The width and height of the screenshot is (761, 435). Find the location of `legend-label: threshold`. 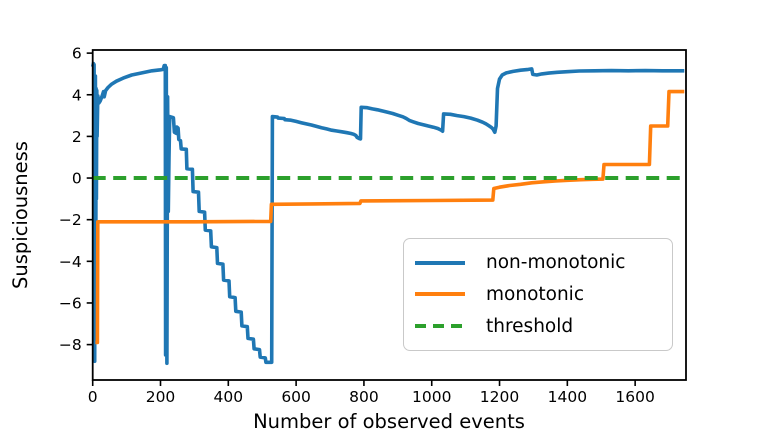

legend-label: threshold is located at coordinates (530, 326).